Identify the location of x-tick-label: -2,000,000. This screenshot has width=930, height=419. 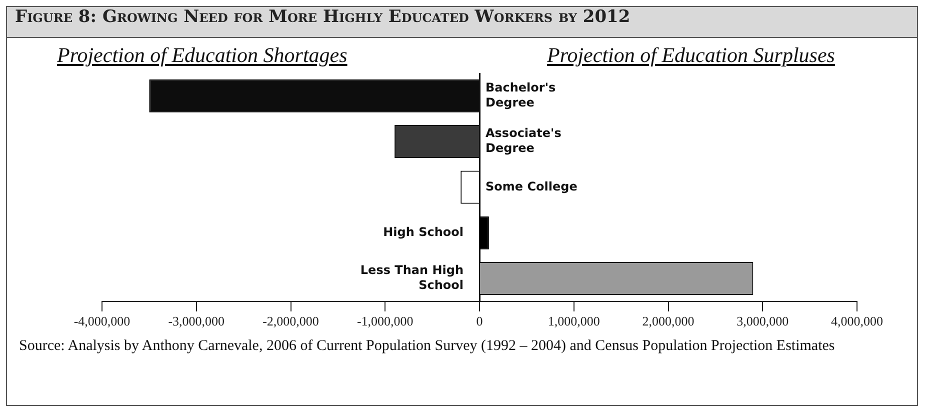
(290, 321).